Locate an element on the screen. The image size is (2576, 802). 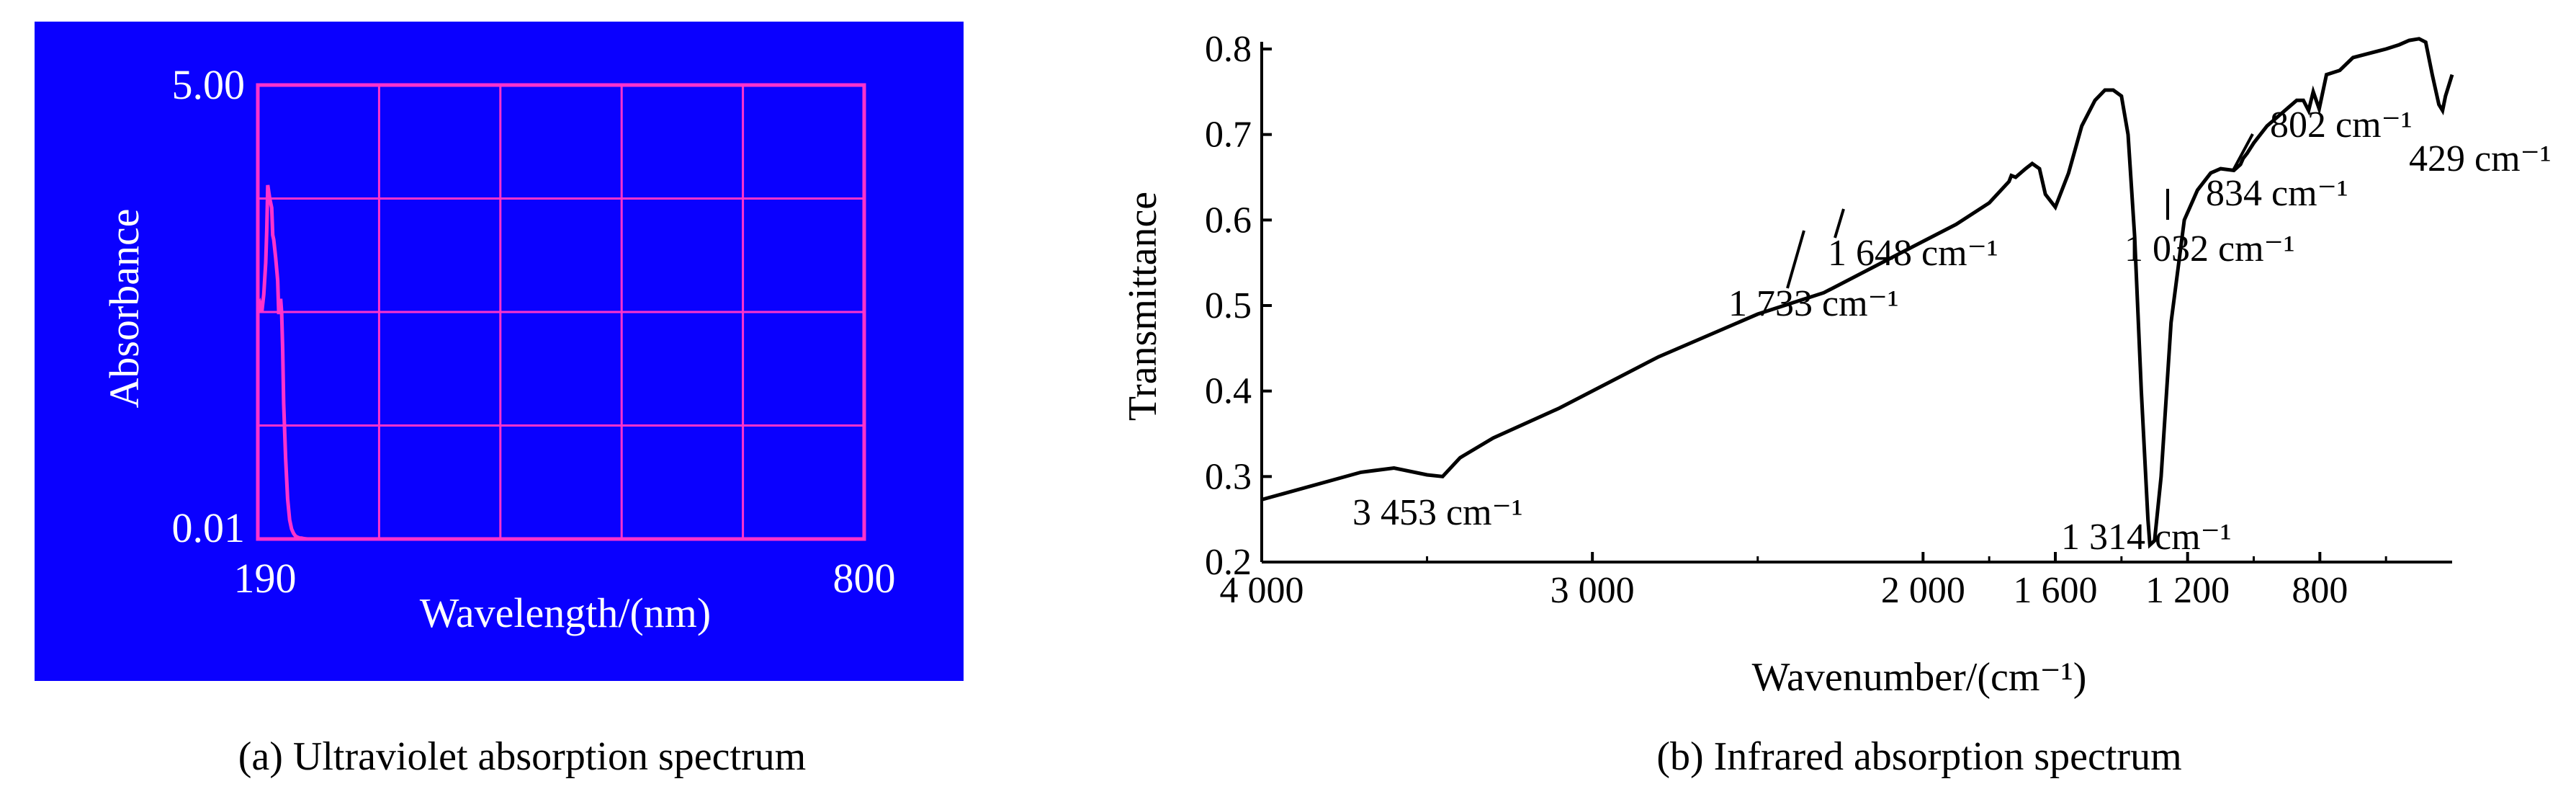
ir-y-tick-label: 0.3 is located at coordinates (1228, 476).